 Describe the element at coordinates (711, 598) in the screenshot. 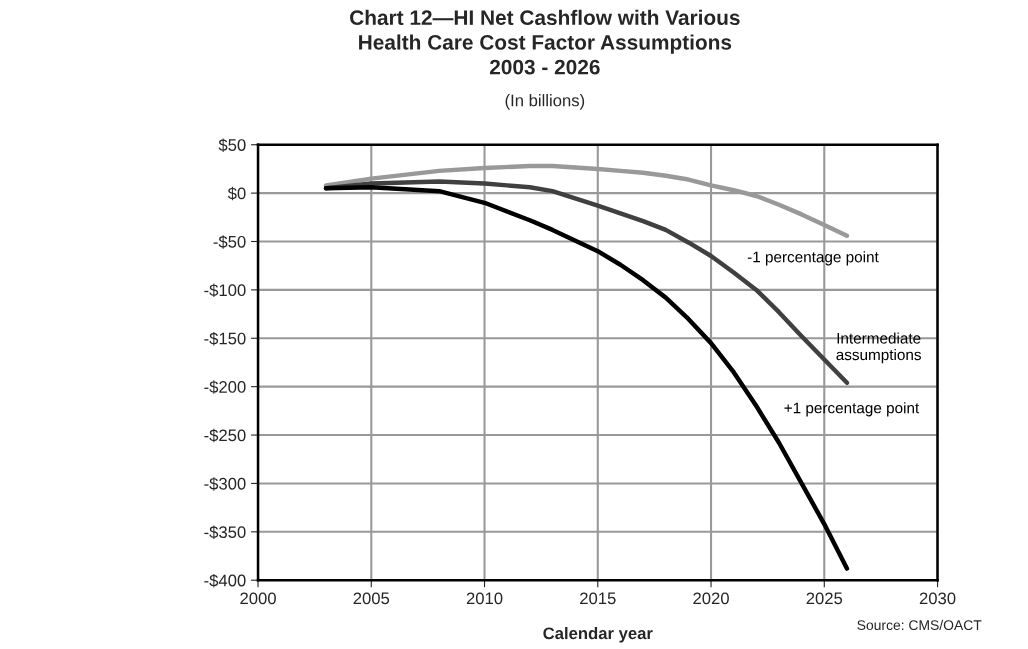

I see `x-tick-label: 2020` at that location.